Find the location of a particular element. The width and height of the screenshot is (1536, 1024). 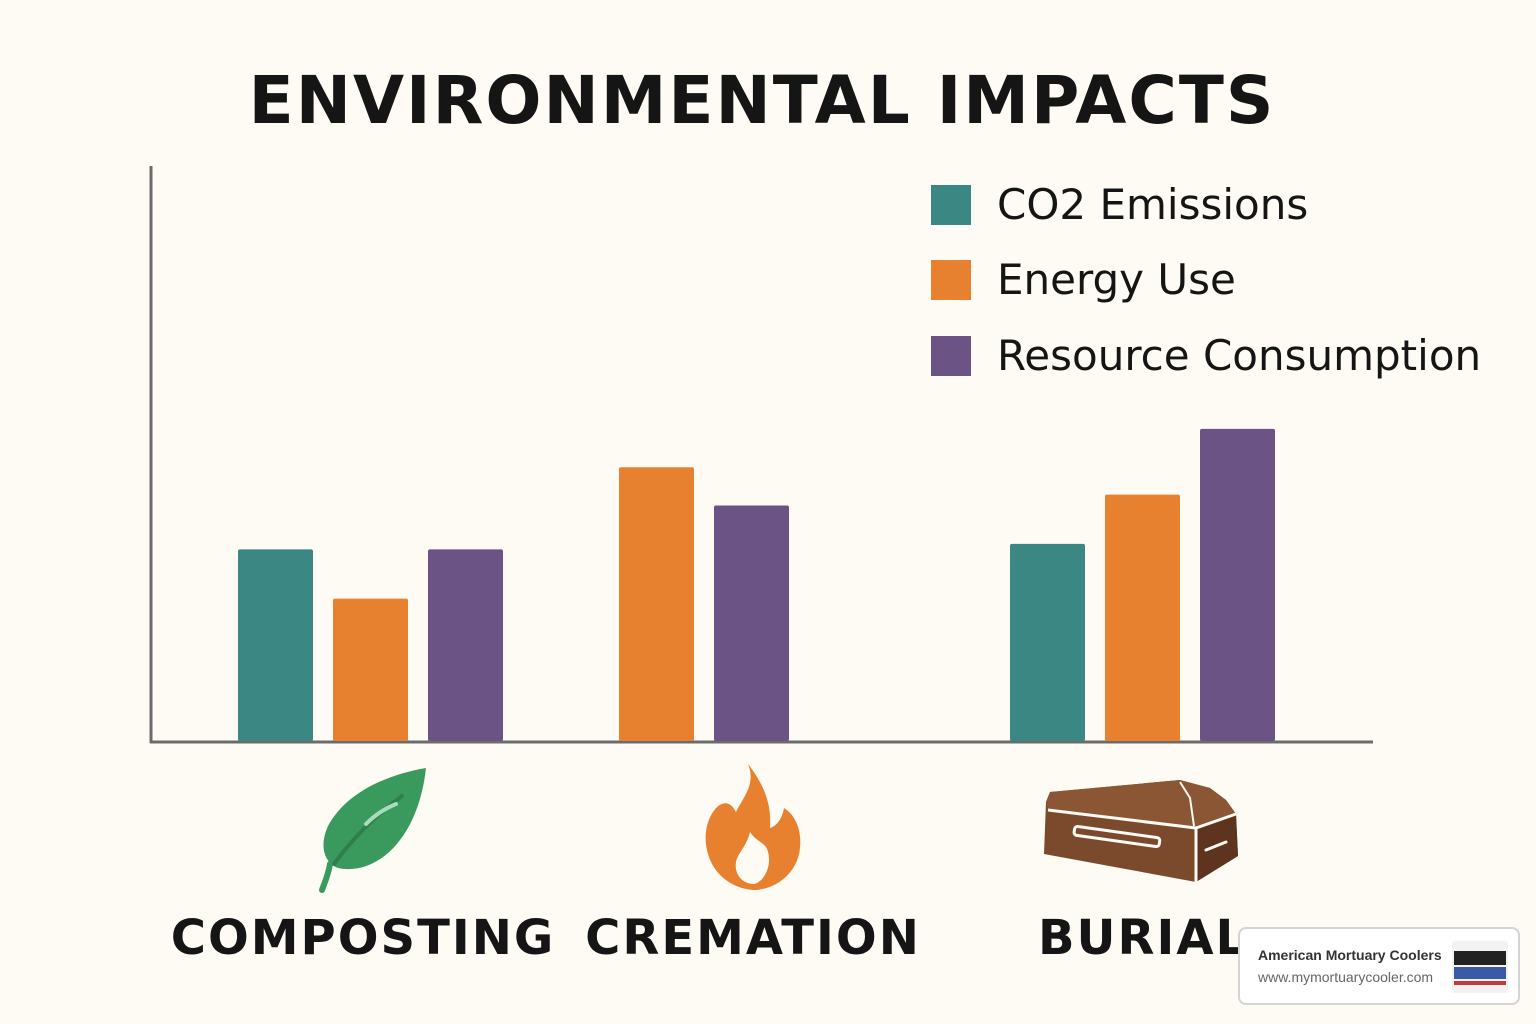

legend-label: Resource Consumption is located at coordinates (1239, 355).